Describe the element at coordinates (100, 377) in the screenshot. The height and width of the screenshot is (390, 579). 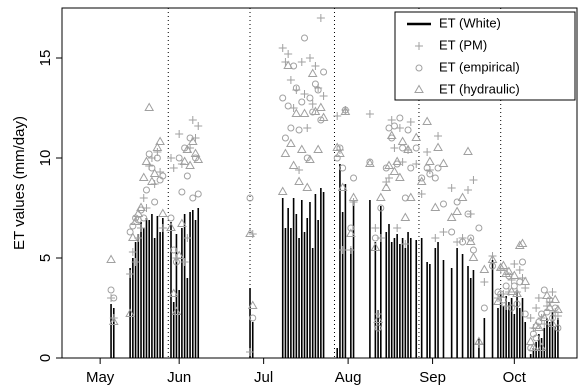
I see `x-tick-label: May` at that location.